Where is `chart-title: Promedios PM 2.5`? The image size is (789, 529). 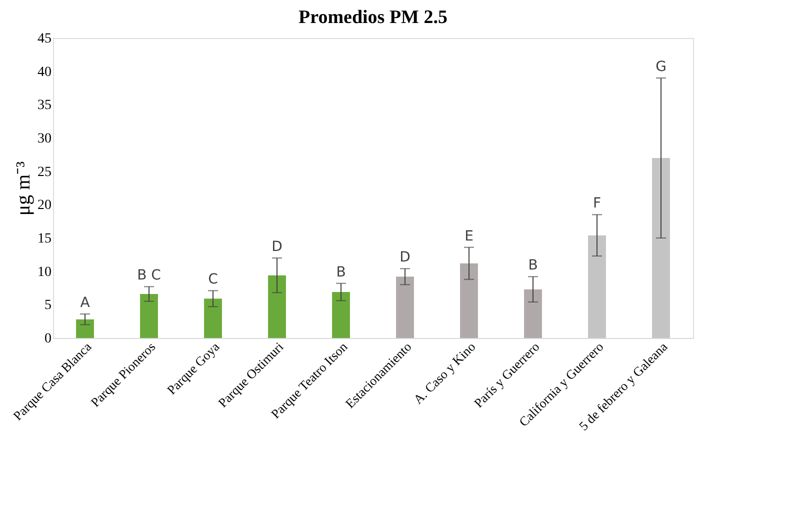
chart-title: Promedios PM 2.5 is located at coordinates (373, 17).